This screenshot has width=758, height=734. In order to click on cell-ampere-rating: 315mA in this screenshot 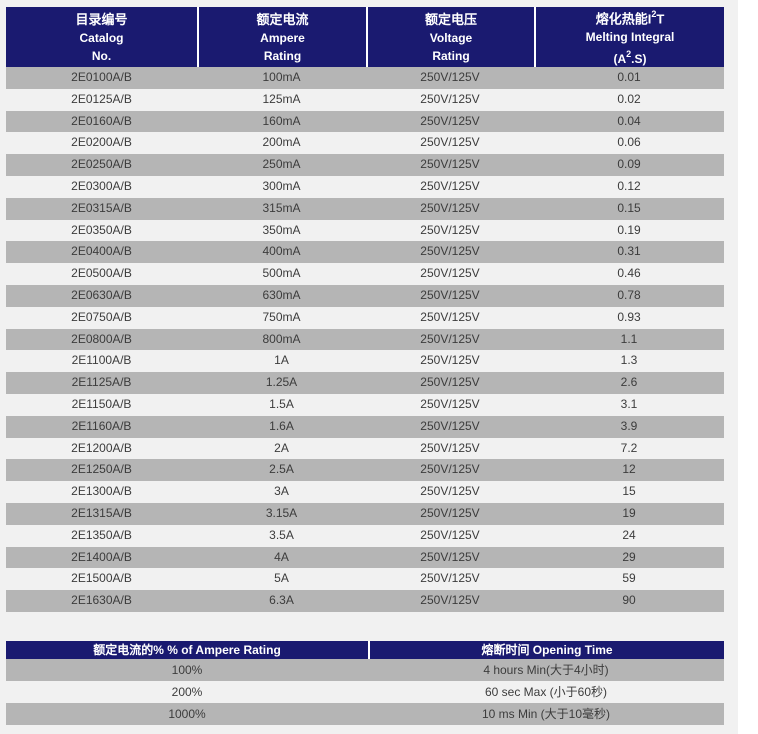, I will do `click(281, 207)`.